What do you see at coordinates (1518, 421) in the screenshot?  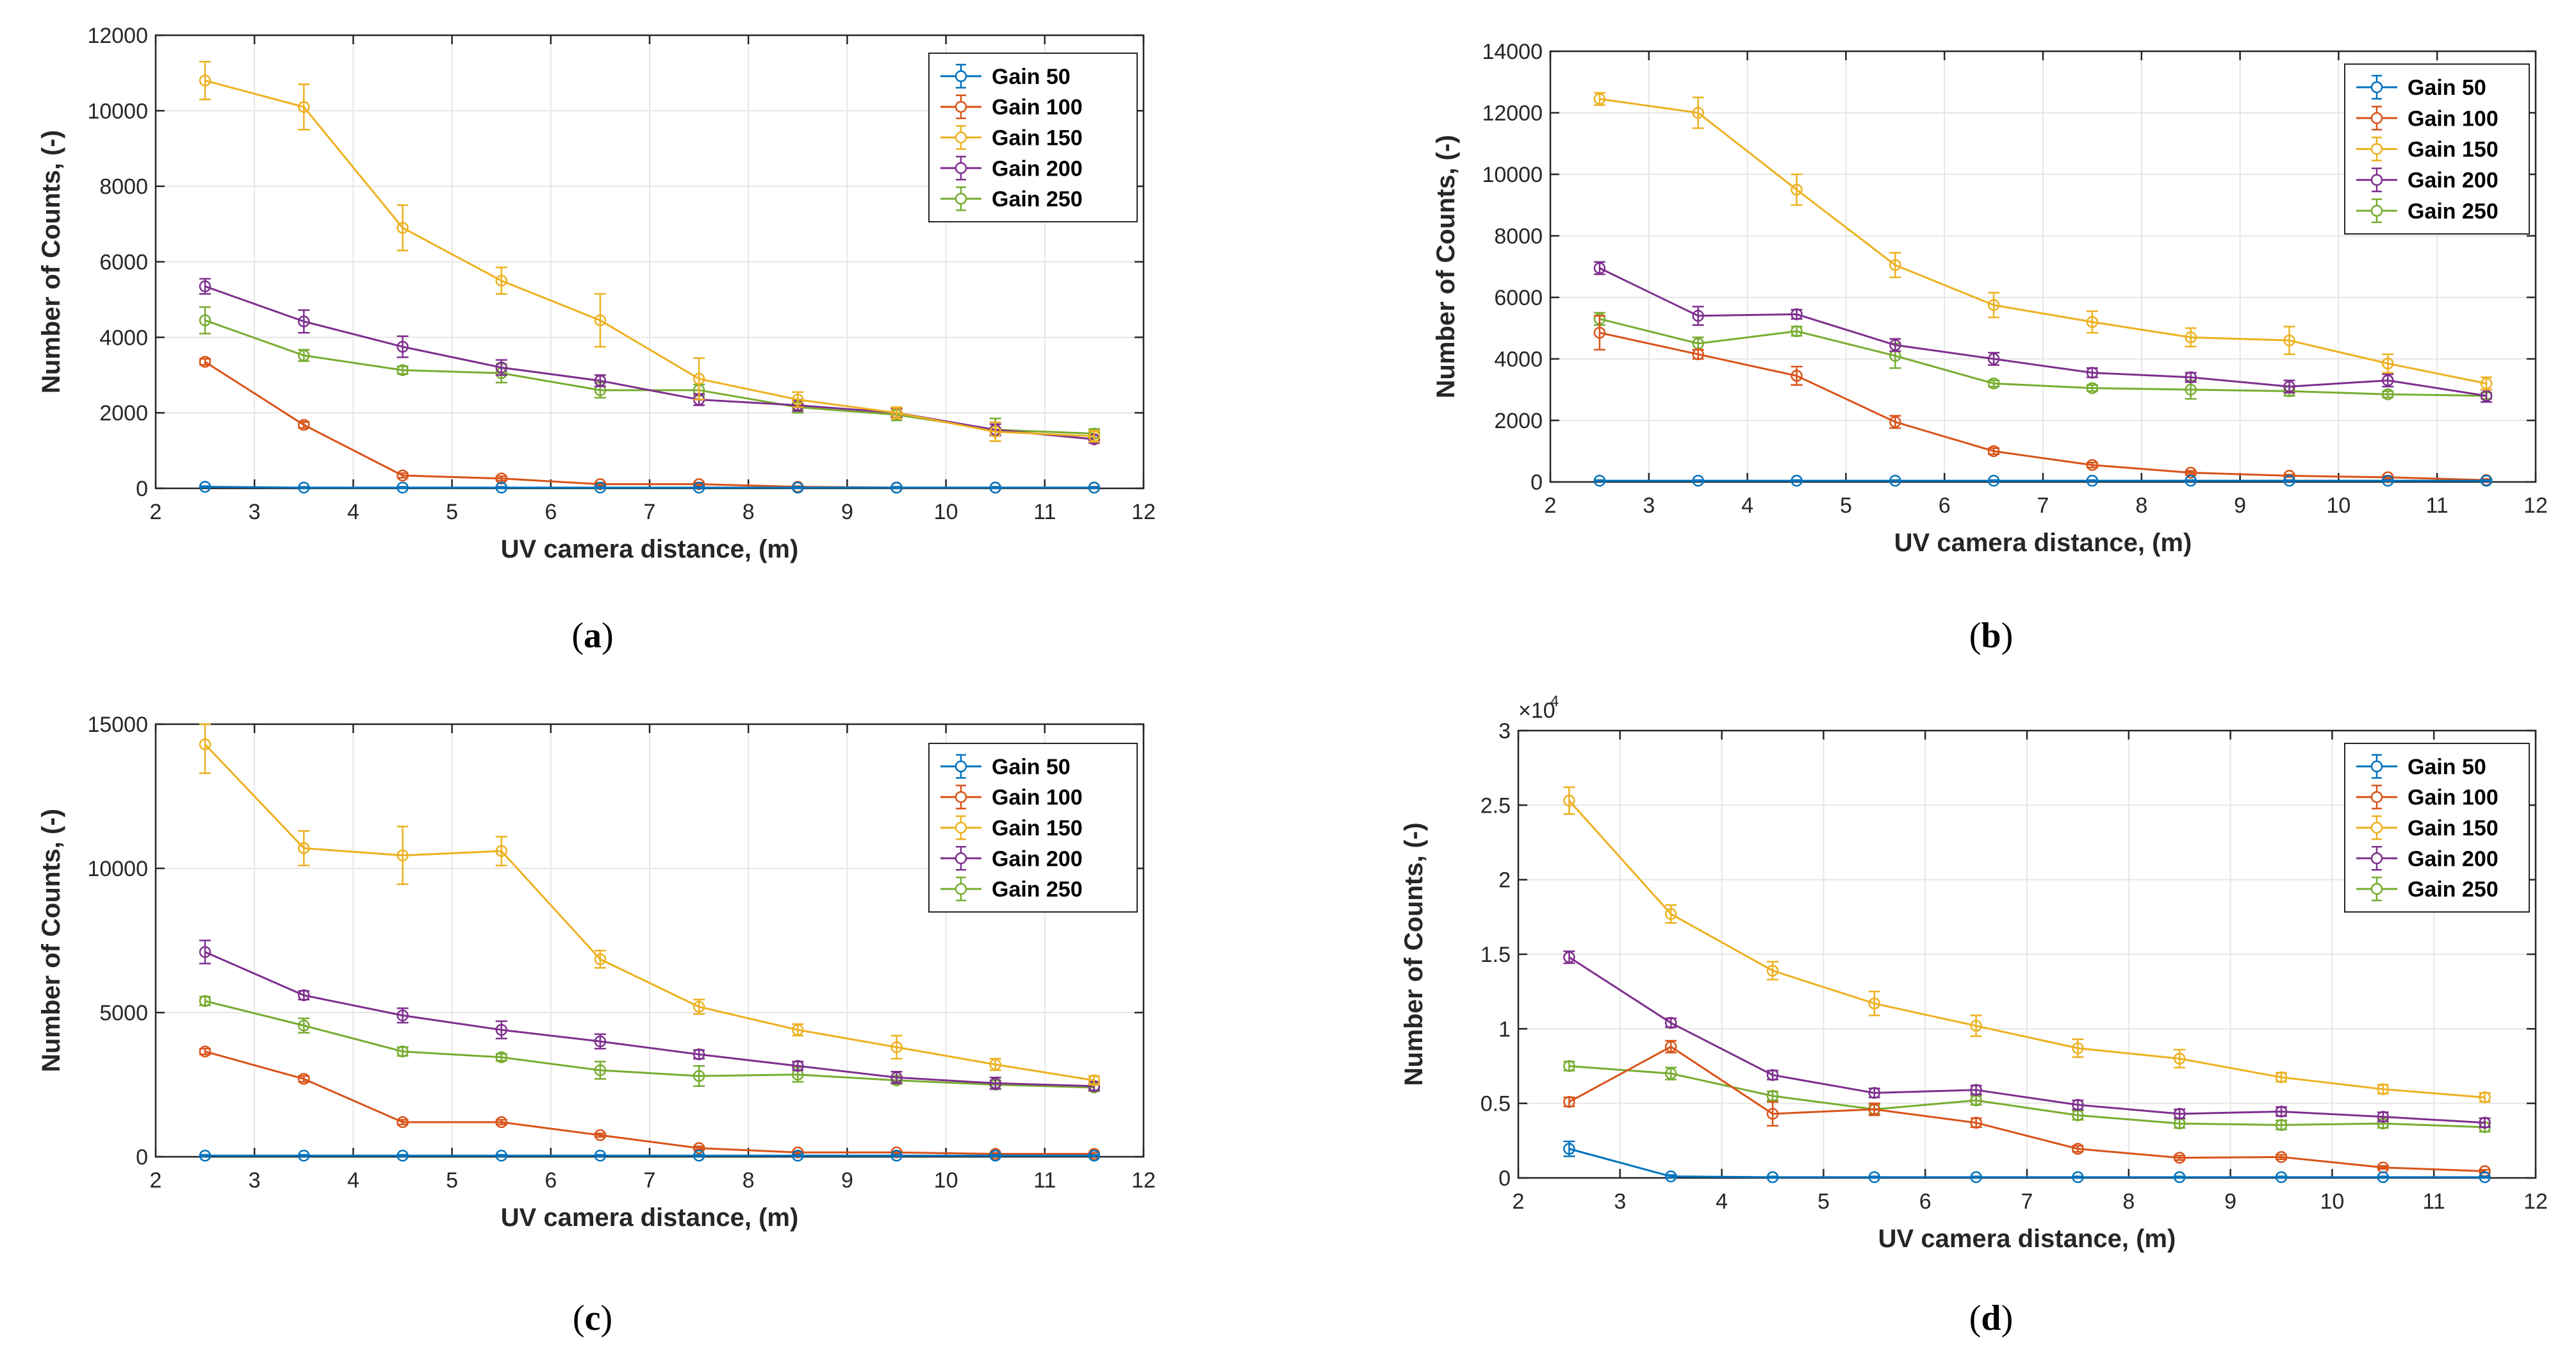 I see `y-tick-label: 2000` at bounding box center [1518, 421].